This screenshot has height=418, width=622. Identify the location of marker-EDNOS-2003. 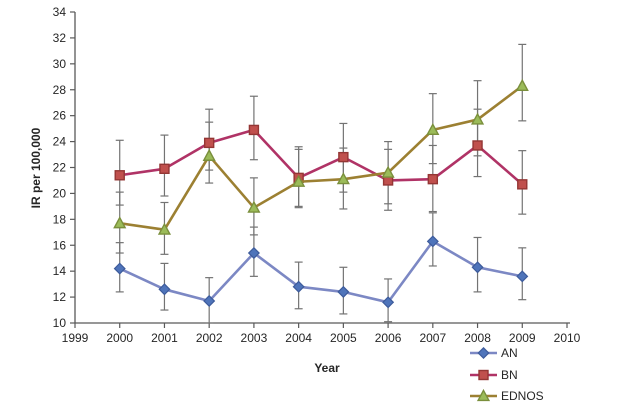
(254, 206).